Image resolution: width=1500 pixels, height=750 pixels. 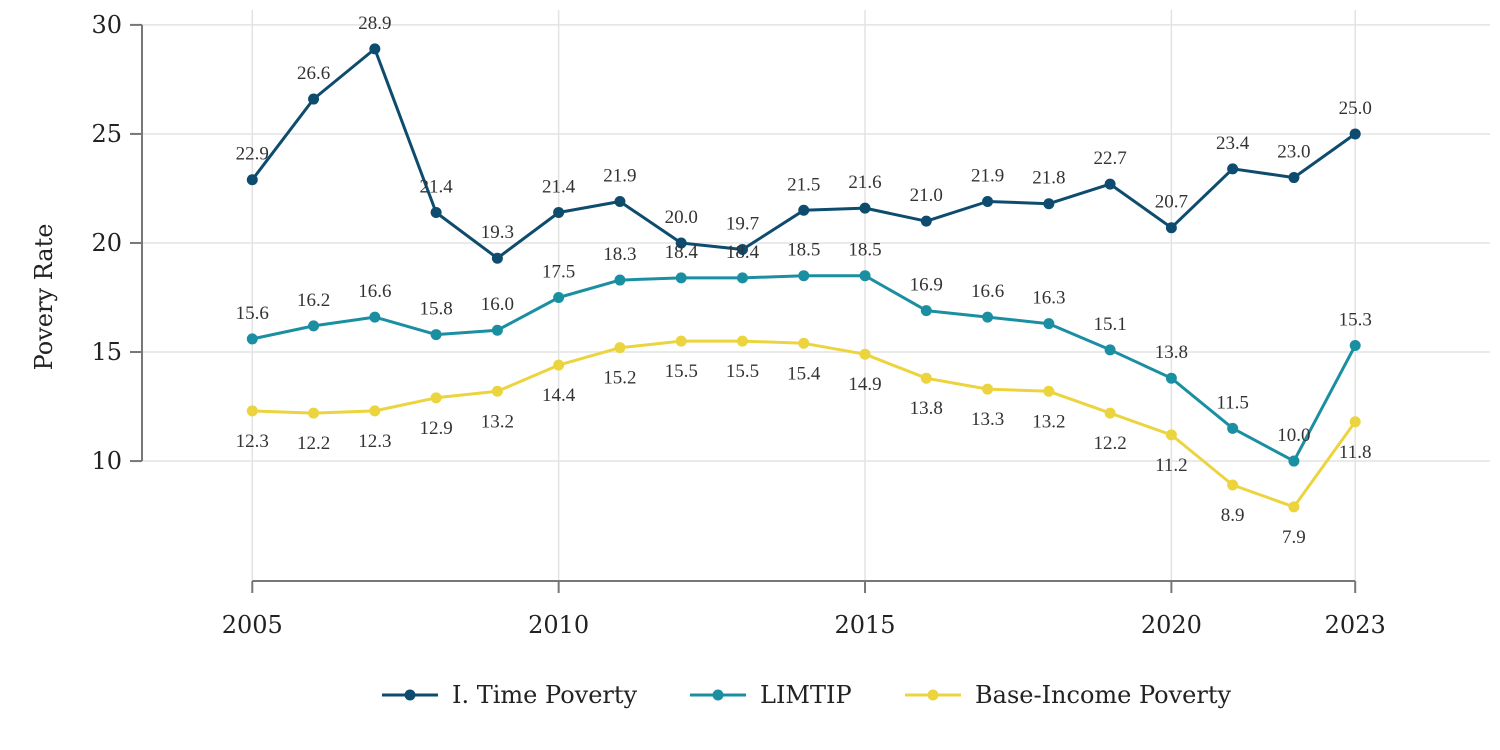 I want to click on x-tick-label: 2015, so click(x=864, y=625).